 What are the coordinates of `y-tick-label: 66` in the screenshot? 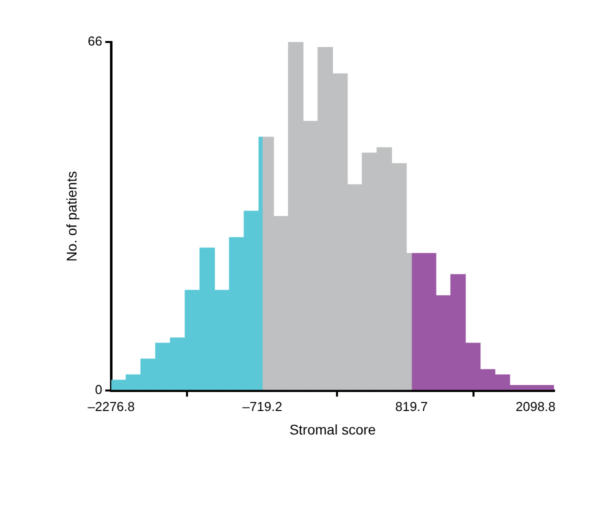 It's located at (95, 41).